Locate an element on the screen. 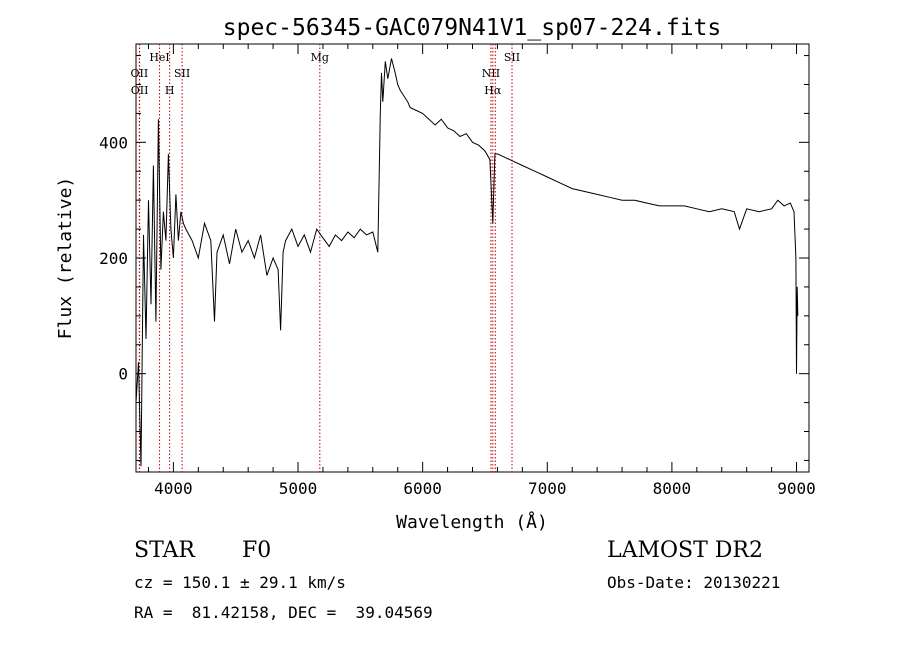 Image resolution: width=900 pixels, height=649 pixels. x-tick-label: 5000 is located at coordinates (298, 488).